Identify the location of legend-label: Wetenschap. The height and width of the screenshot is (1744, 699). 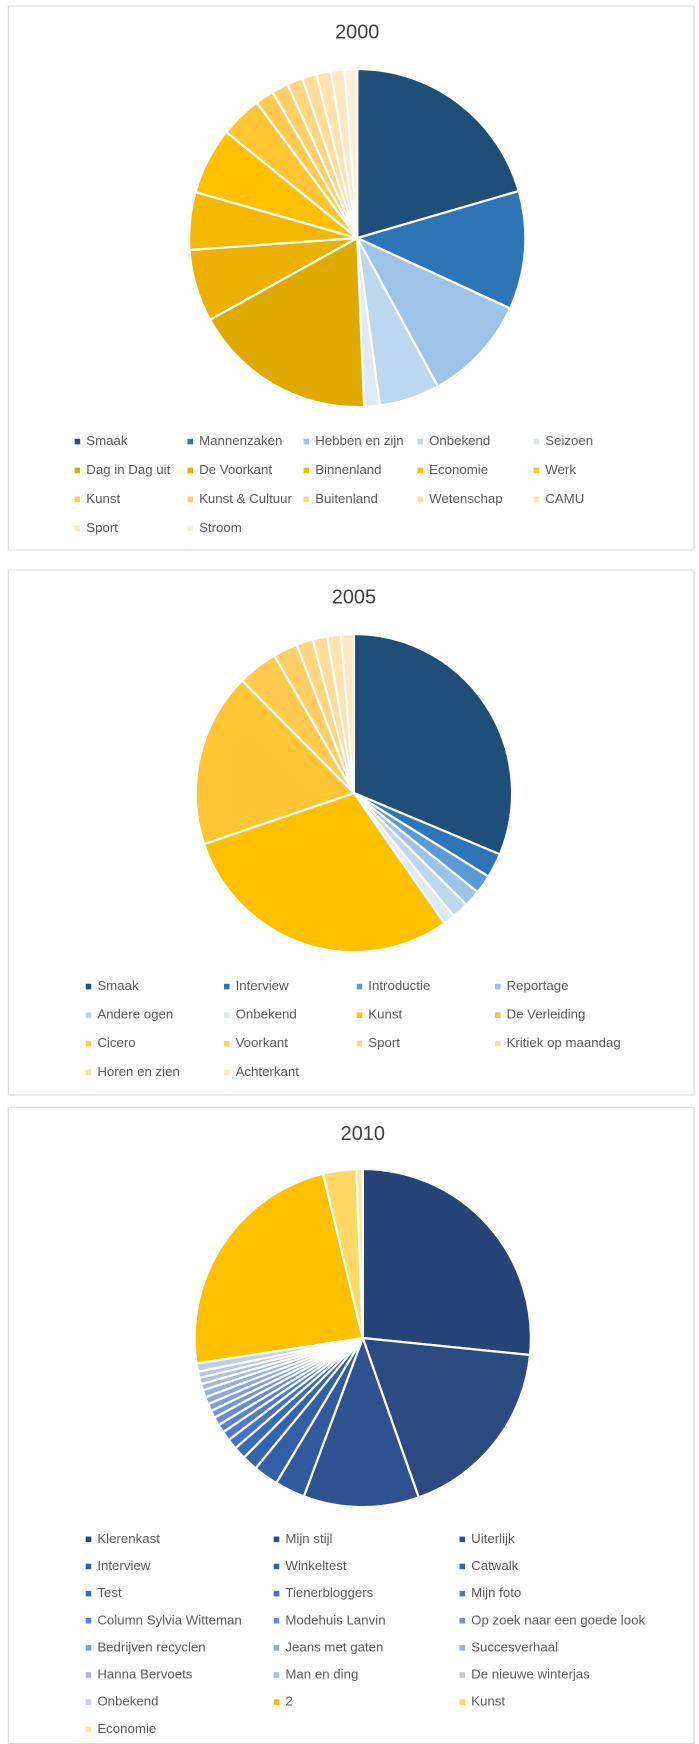
(465, 498).